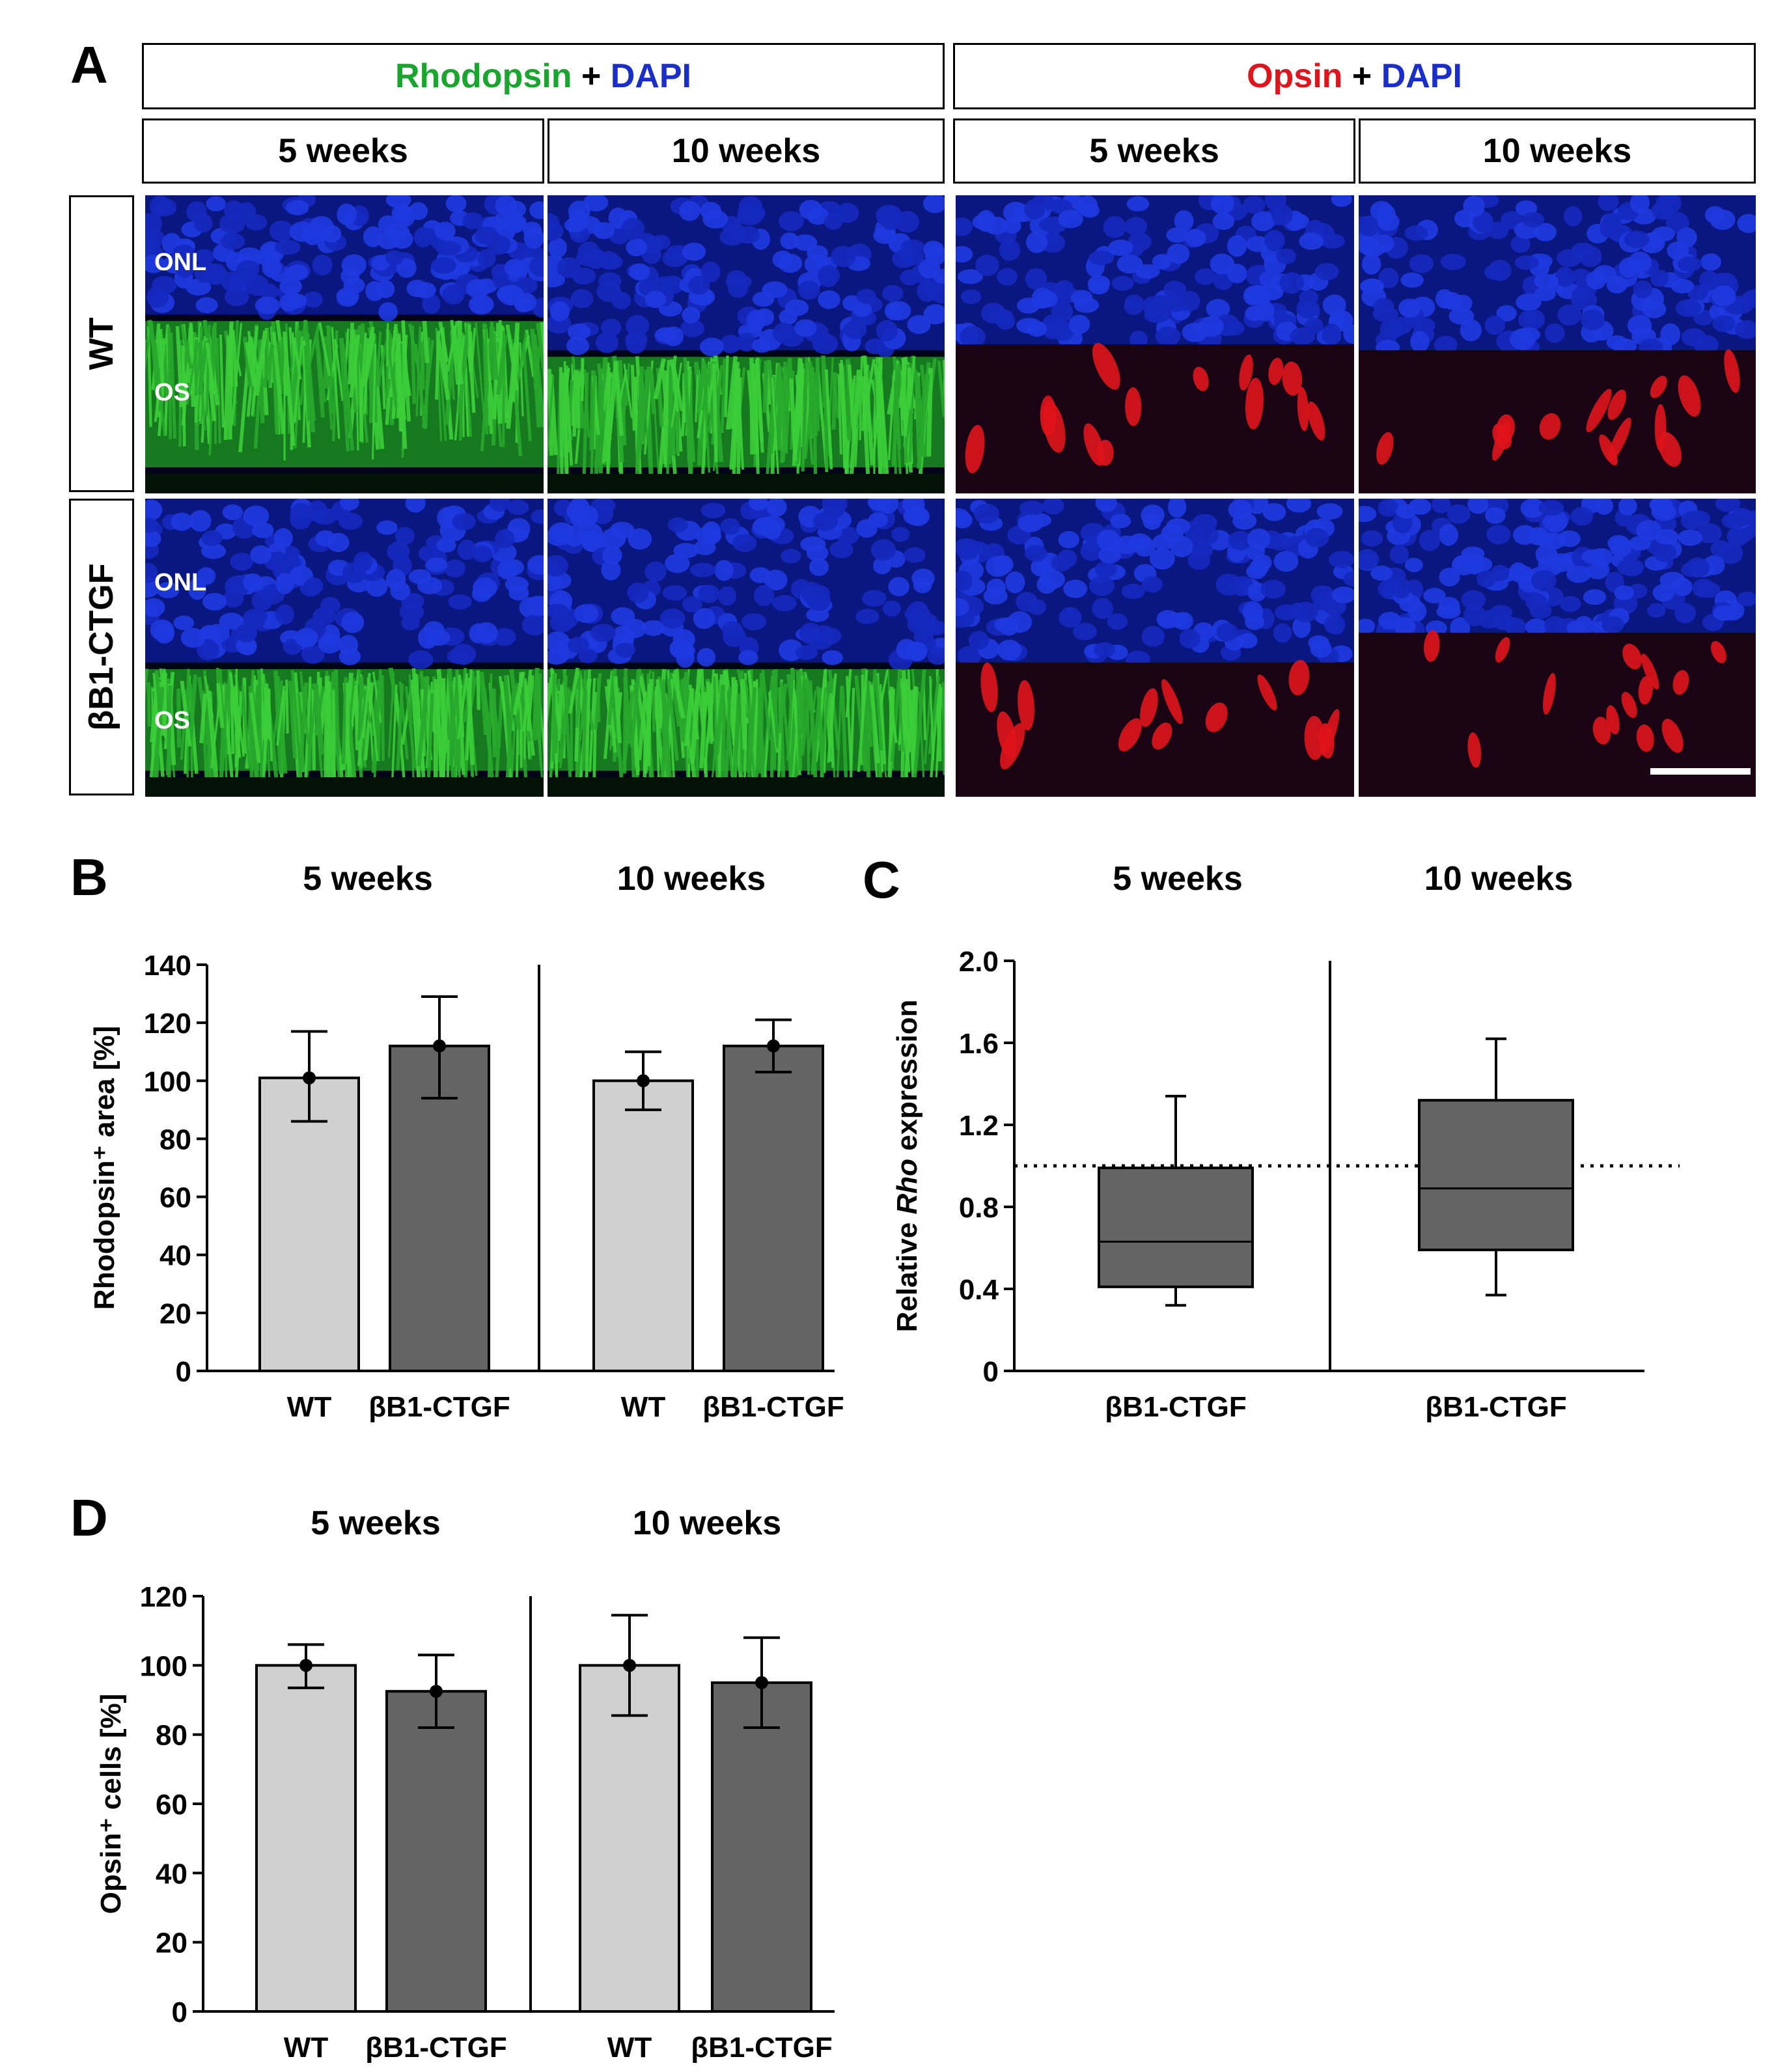 Image resolution: width=1774 pixels, height=2072 pixels. Describe the element at coordinates (979, 1126) in the screenshot. I see `y-tick-label: 1.2` at that location.